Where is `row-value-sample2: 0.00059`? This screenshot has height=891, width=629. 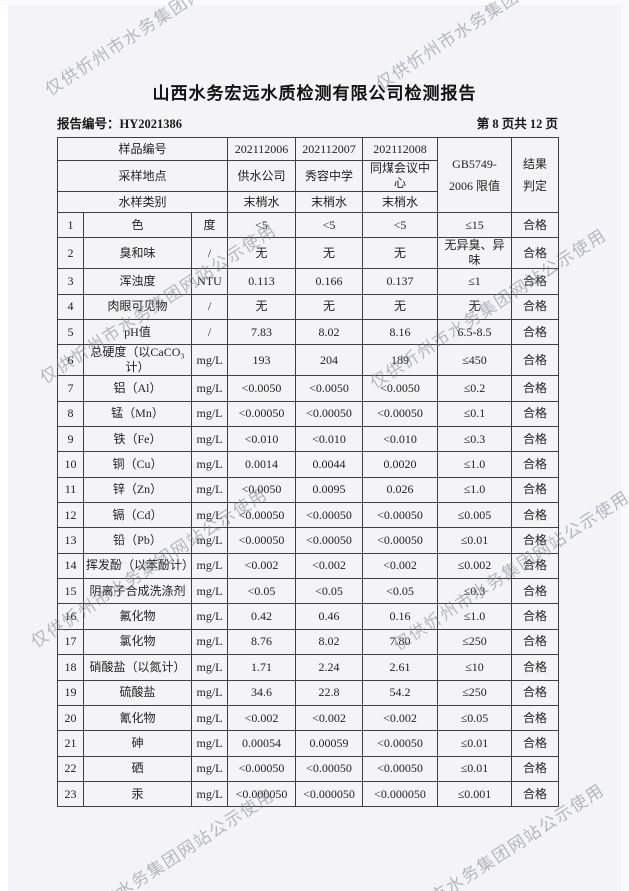 row-value-sample2: 0.00059 is located at coordinates (329, 743).